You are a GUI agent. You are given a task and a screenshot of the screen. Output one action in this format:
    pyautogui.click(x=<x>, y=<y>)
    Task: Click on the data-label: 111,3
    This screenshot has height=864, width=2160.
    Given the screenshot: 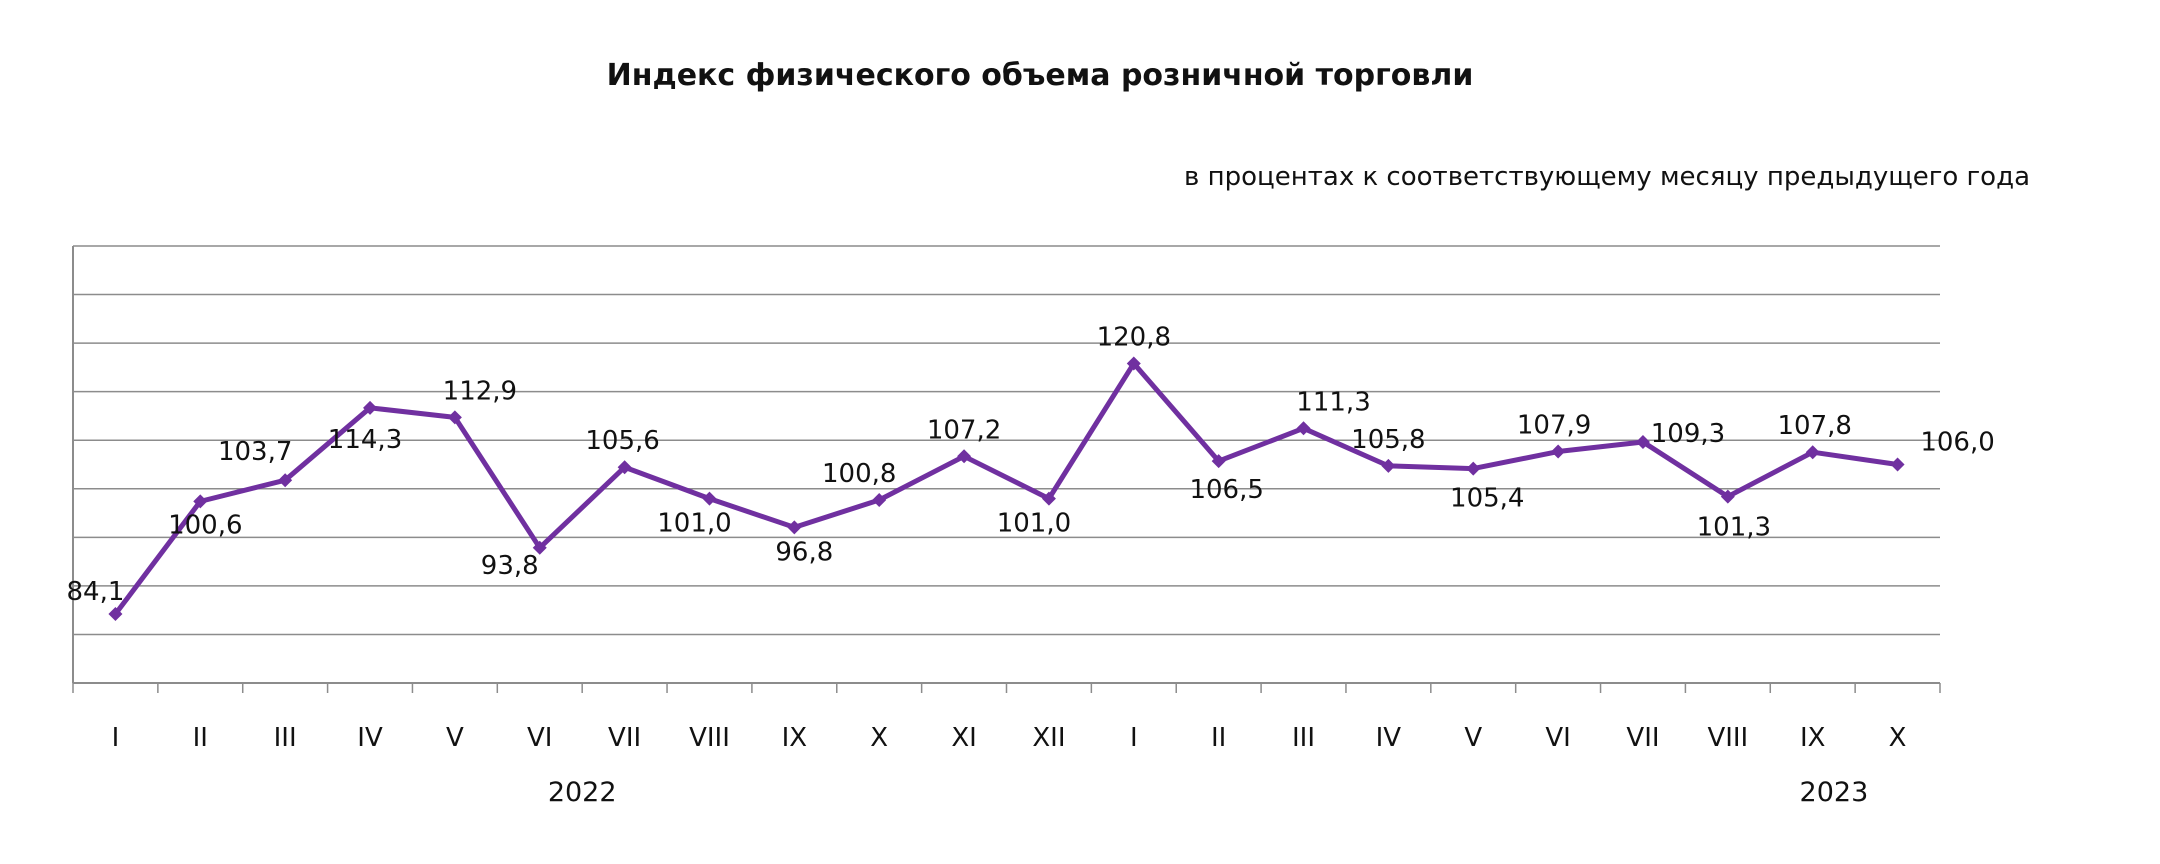 What is the action you would take?
    pyautogui.click(x=1333, y=402)
    